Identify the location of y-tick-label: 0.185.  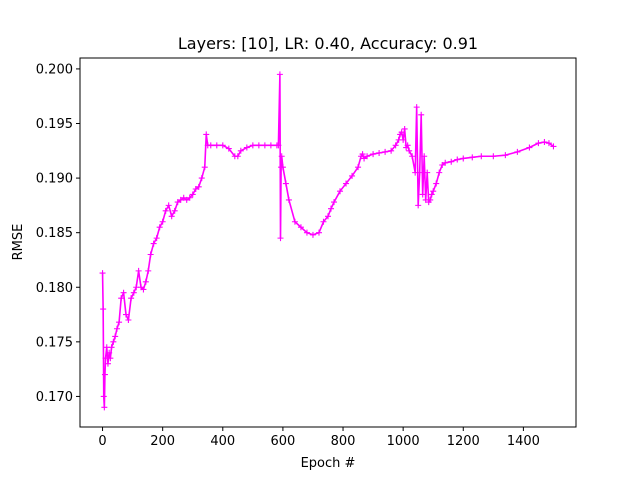
(54, 233).